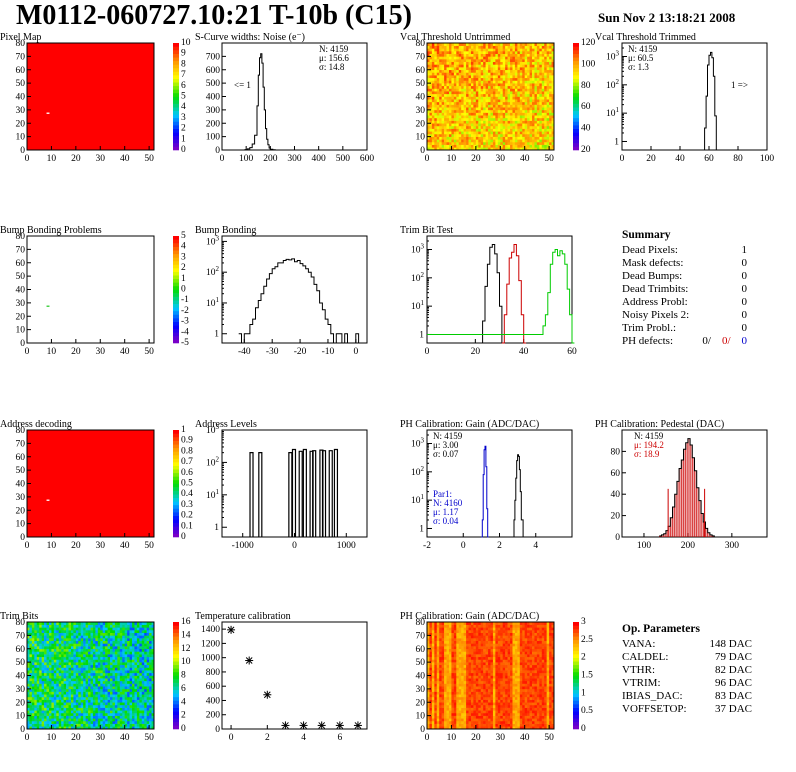  I want to click on stat-label: μ: 156.6, so click(334, 58).